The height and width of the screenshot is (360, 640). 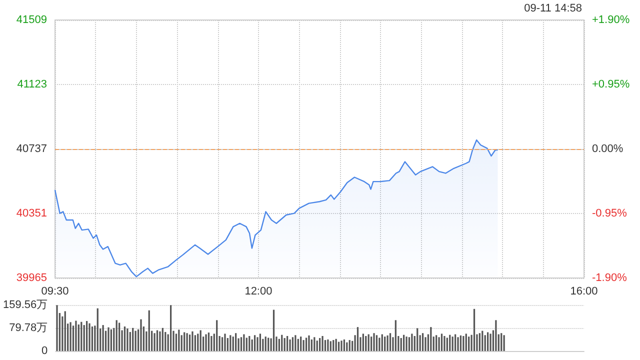 What do you see at coordinates (31, 214) in the screenshot?
I see `y-tick-label: 40351` at bounding box center [31, 214].